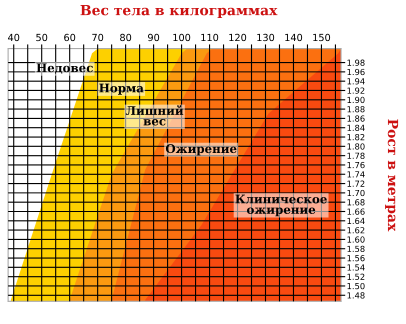 The height and width of the screenshot is (324, 406). I want to click on y-tick-label: 1.90, so click(356, 100).